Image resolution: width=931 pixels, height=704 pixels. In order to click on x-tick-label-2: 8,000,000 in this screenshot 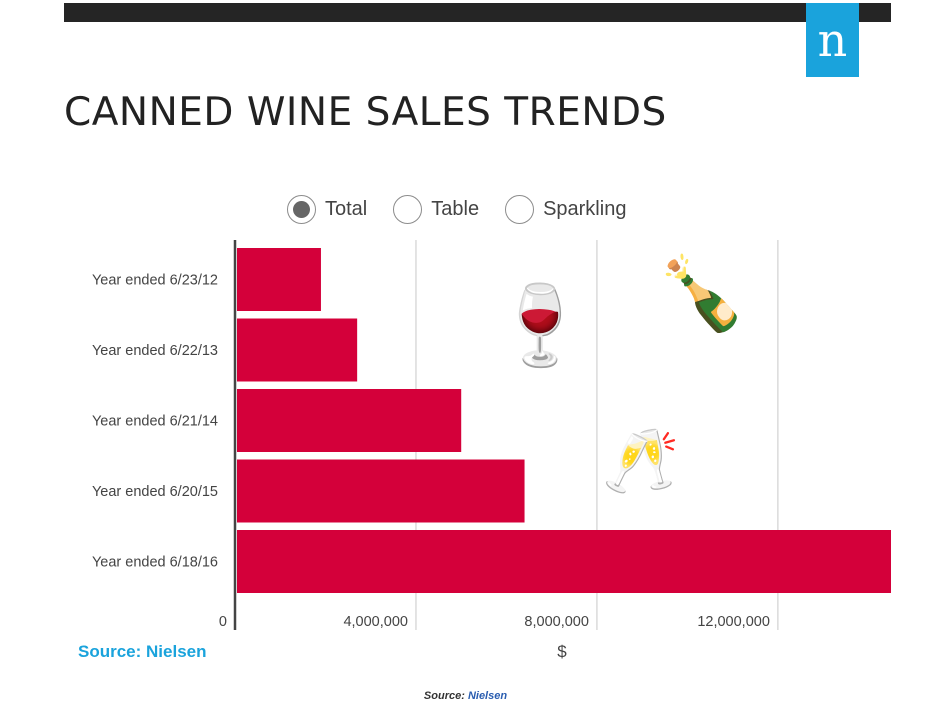, I will do `click(556, 622)`.